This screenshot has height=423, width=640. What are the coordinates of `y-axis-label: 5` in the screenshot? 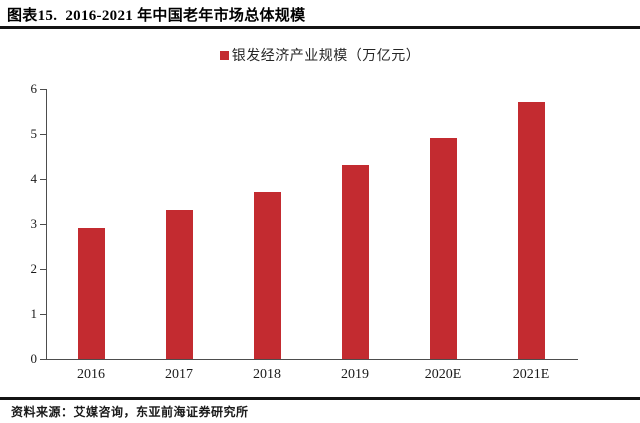 It's located at (34, 133).